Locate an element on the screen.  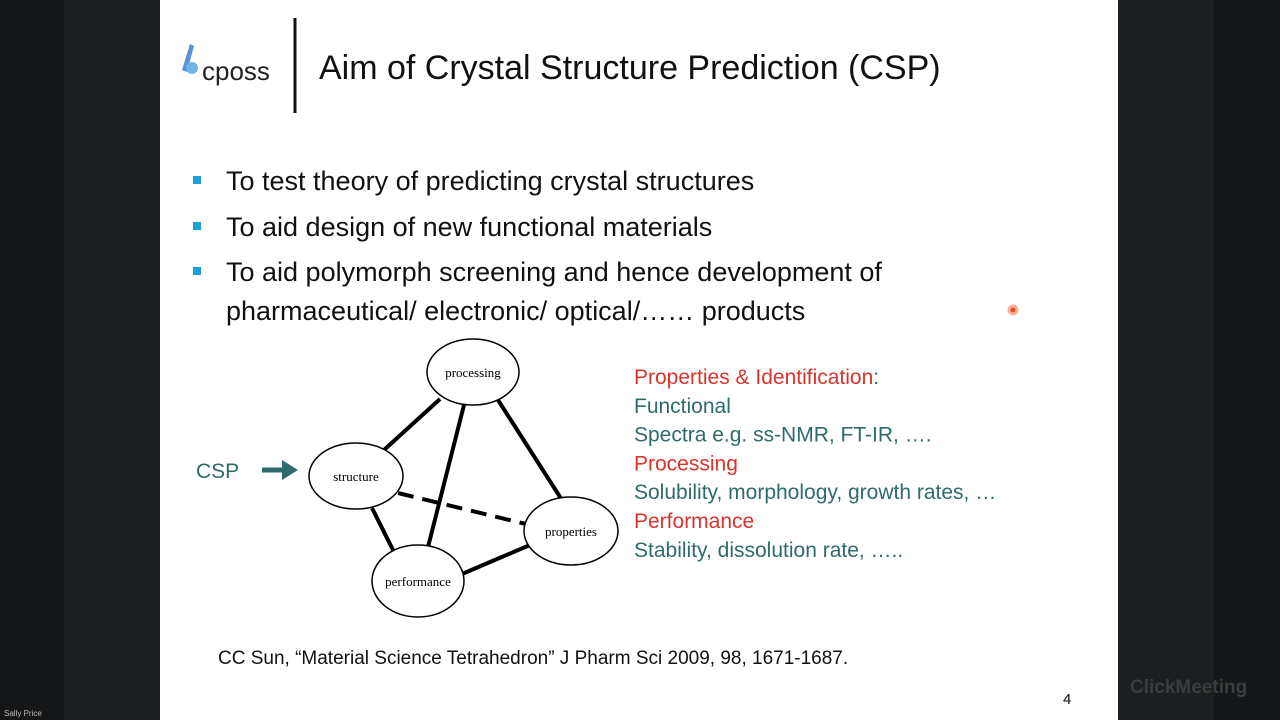
aspect-text: Spectra e.g. ss-NMR, FT-IR, …. is located at coordinates (783, 435).